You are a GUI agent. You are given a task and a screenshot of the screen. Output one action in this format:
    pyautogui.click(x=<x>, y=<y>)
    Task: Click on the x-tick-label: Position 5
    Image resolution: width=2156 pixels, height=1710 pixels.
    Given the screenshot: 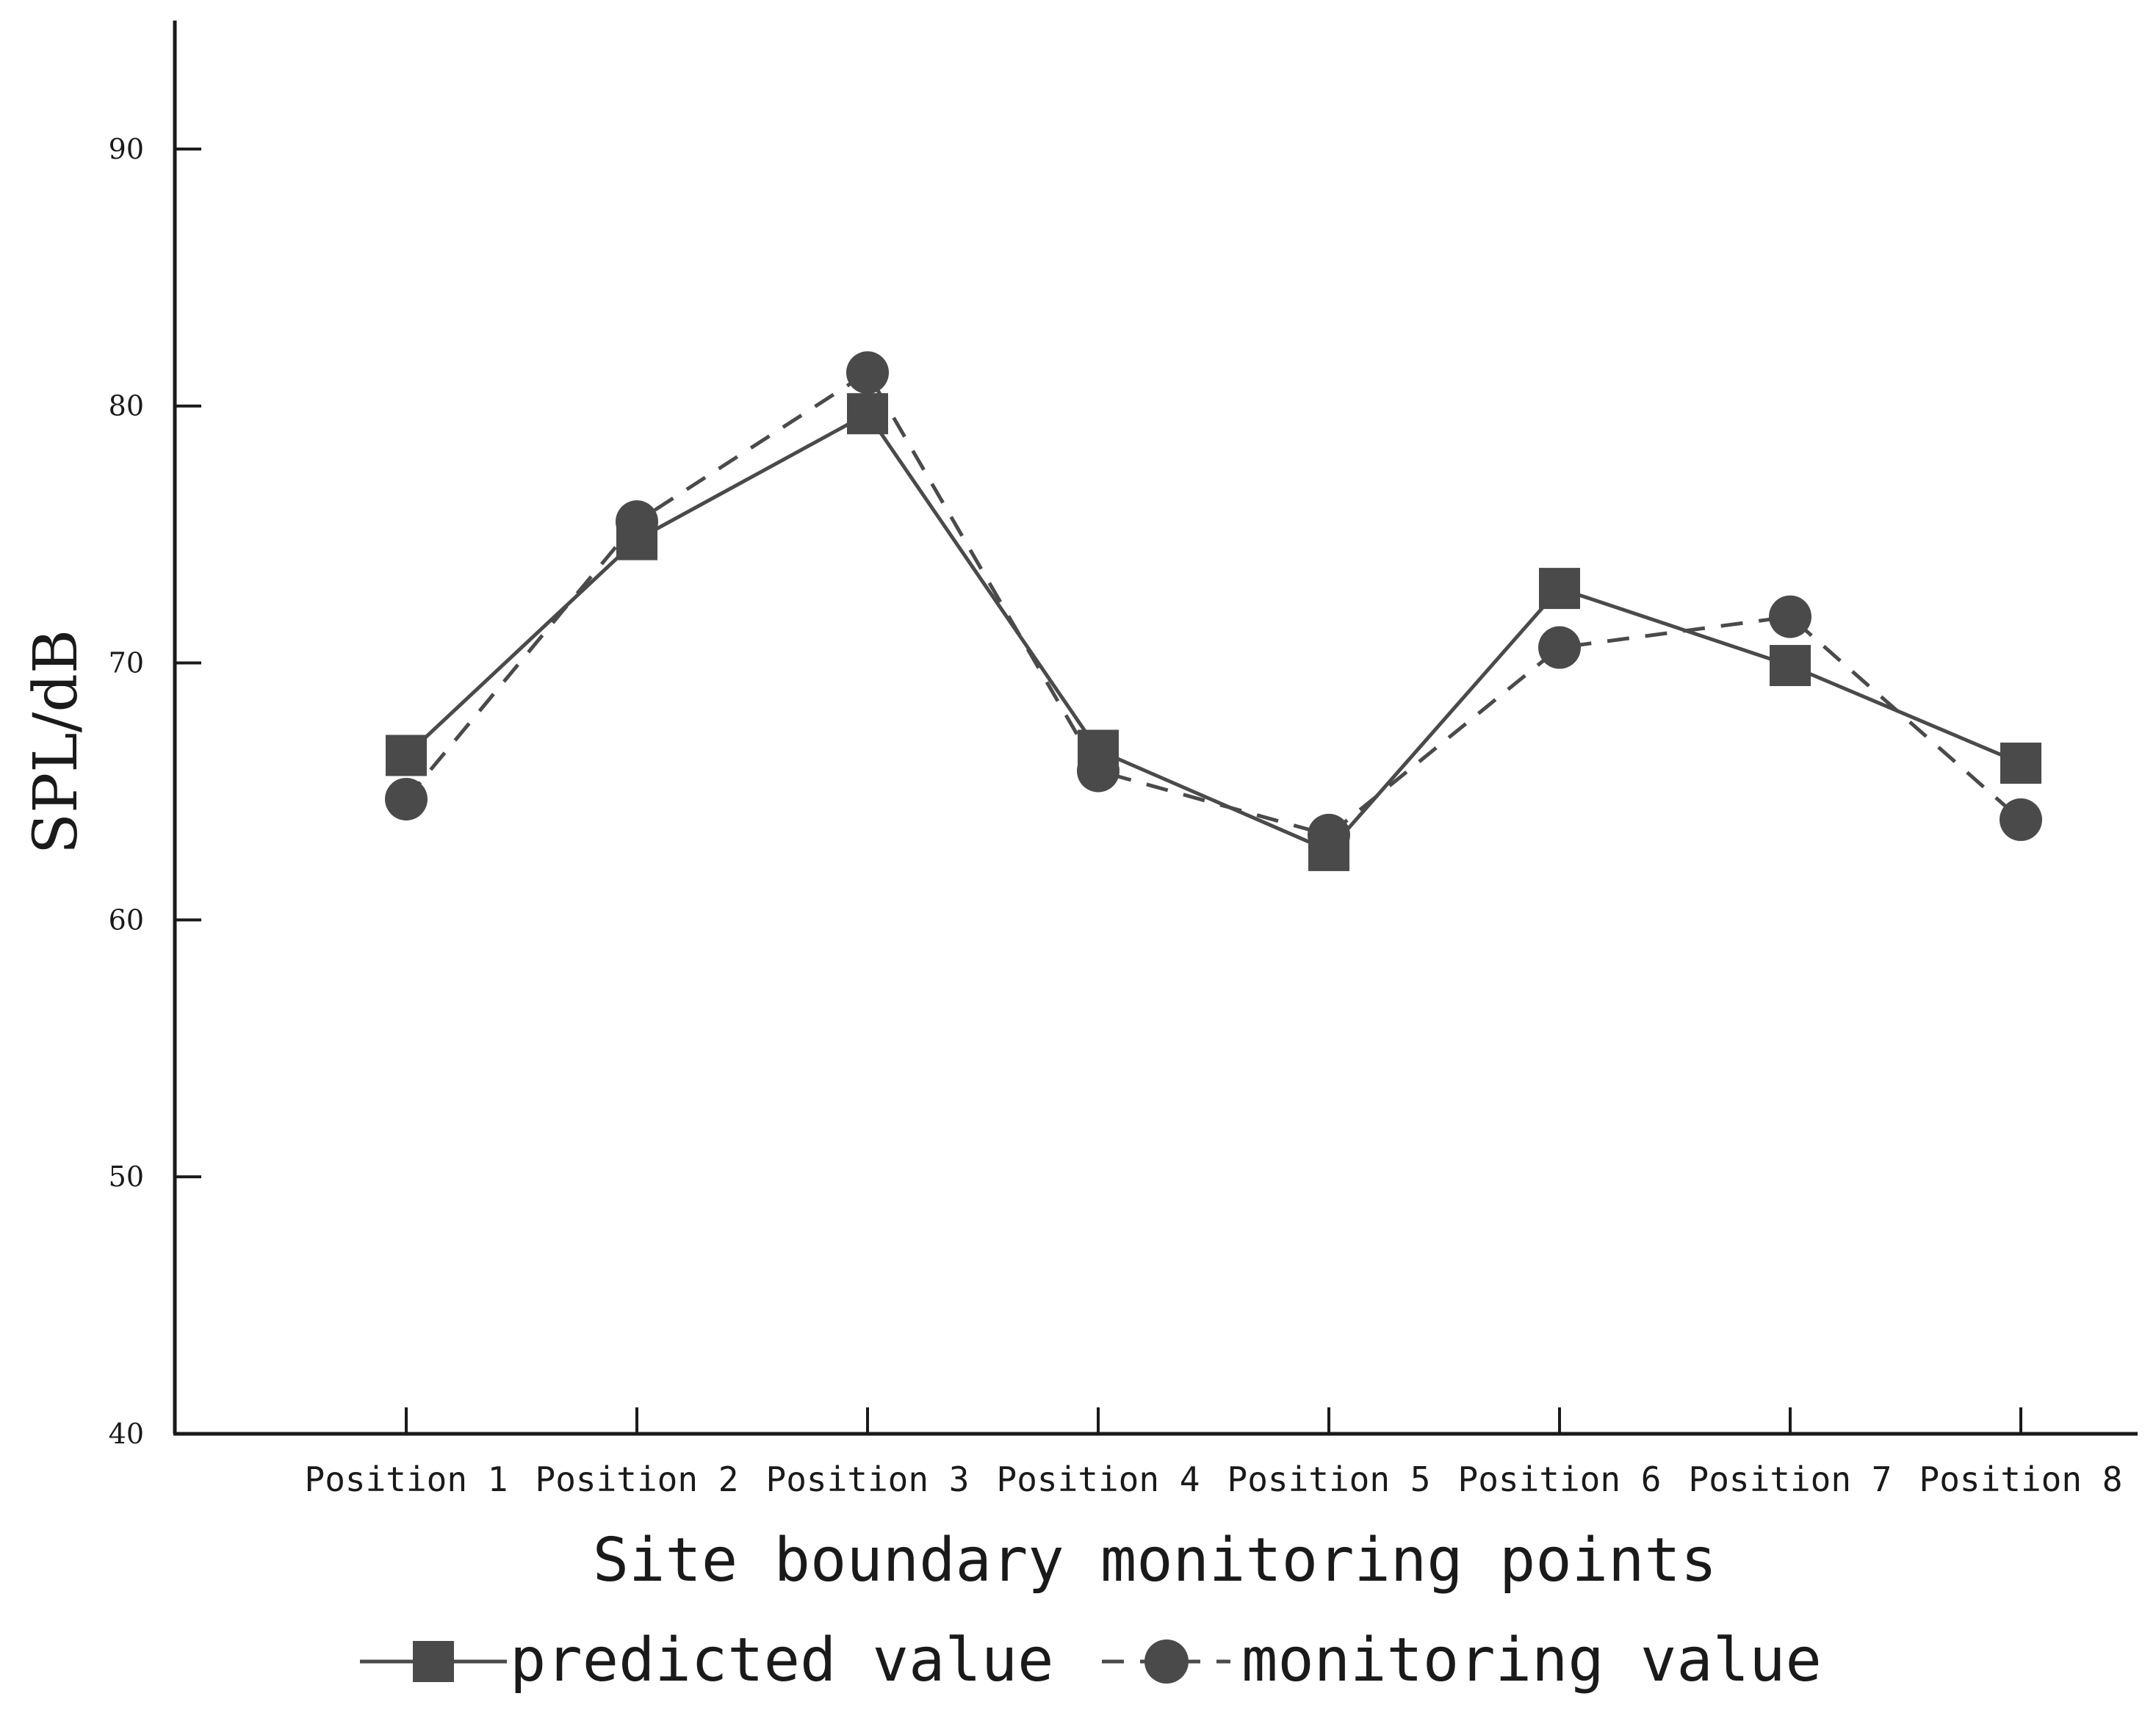 What is the action you would take?
    pyautogui.click(x=1329, y=1480)
    